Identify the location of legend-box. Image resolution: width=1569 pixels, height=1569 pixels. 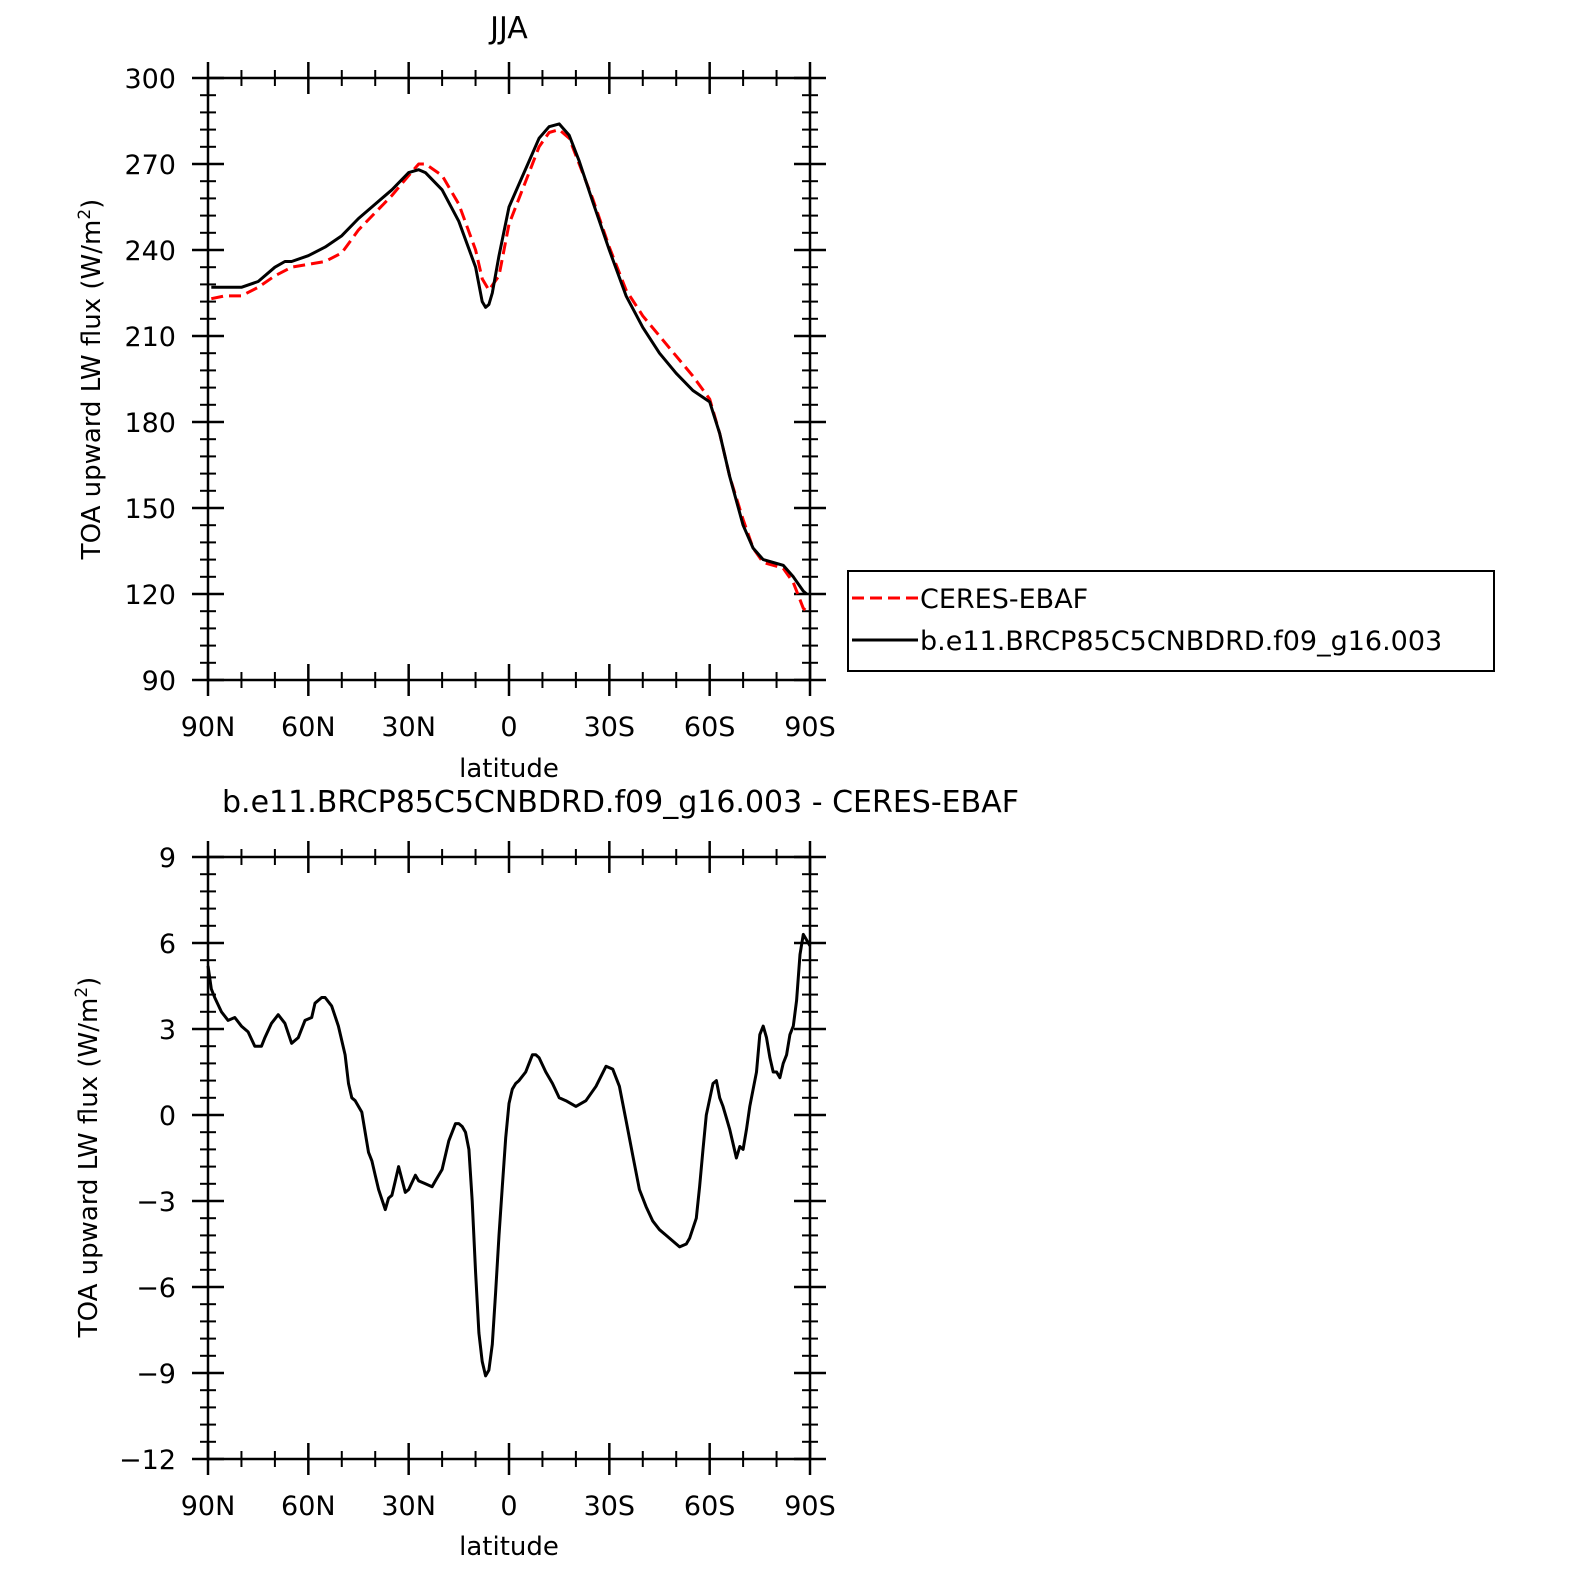
(1171, 621).